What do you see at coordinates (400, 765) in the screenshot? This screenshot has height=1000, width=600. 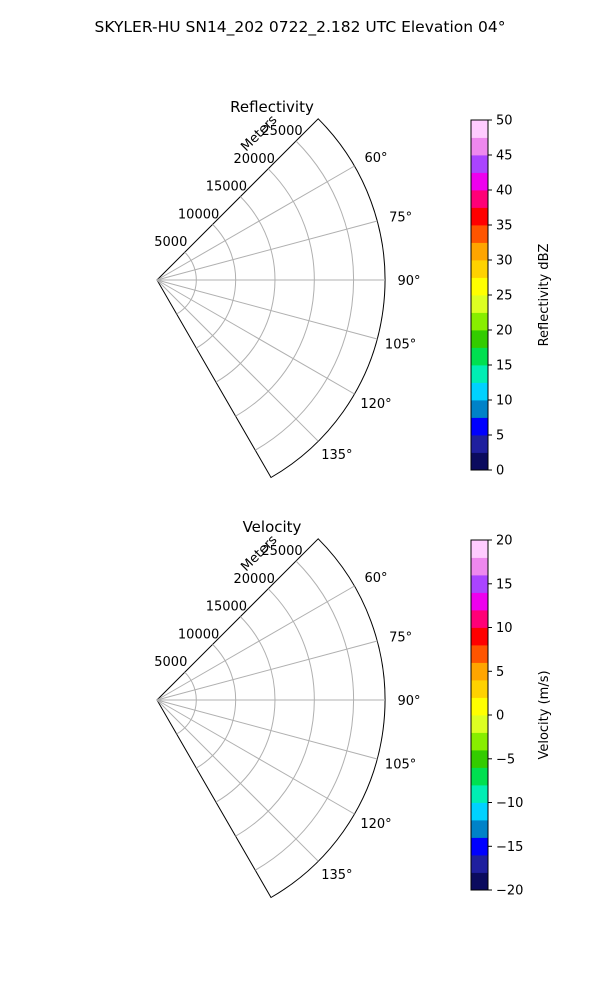 I see `velocity-angle-tick-label: 105°` at bounding box center [400, 765].